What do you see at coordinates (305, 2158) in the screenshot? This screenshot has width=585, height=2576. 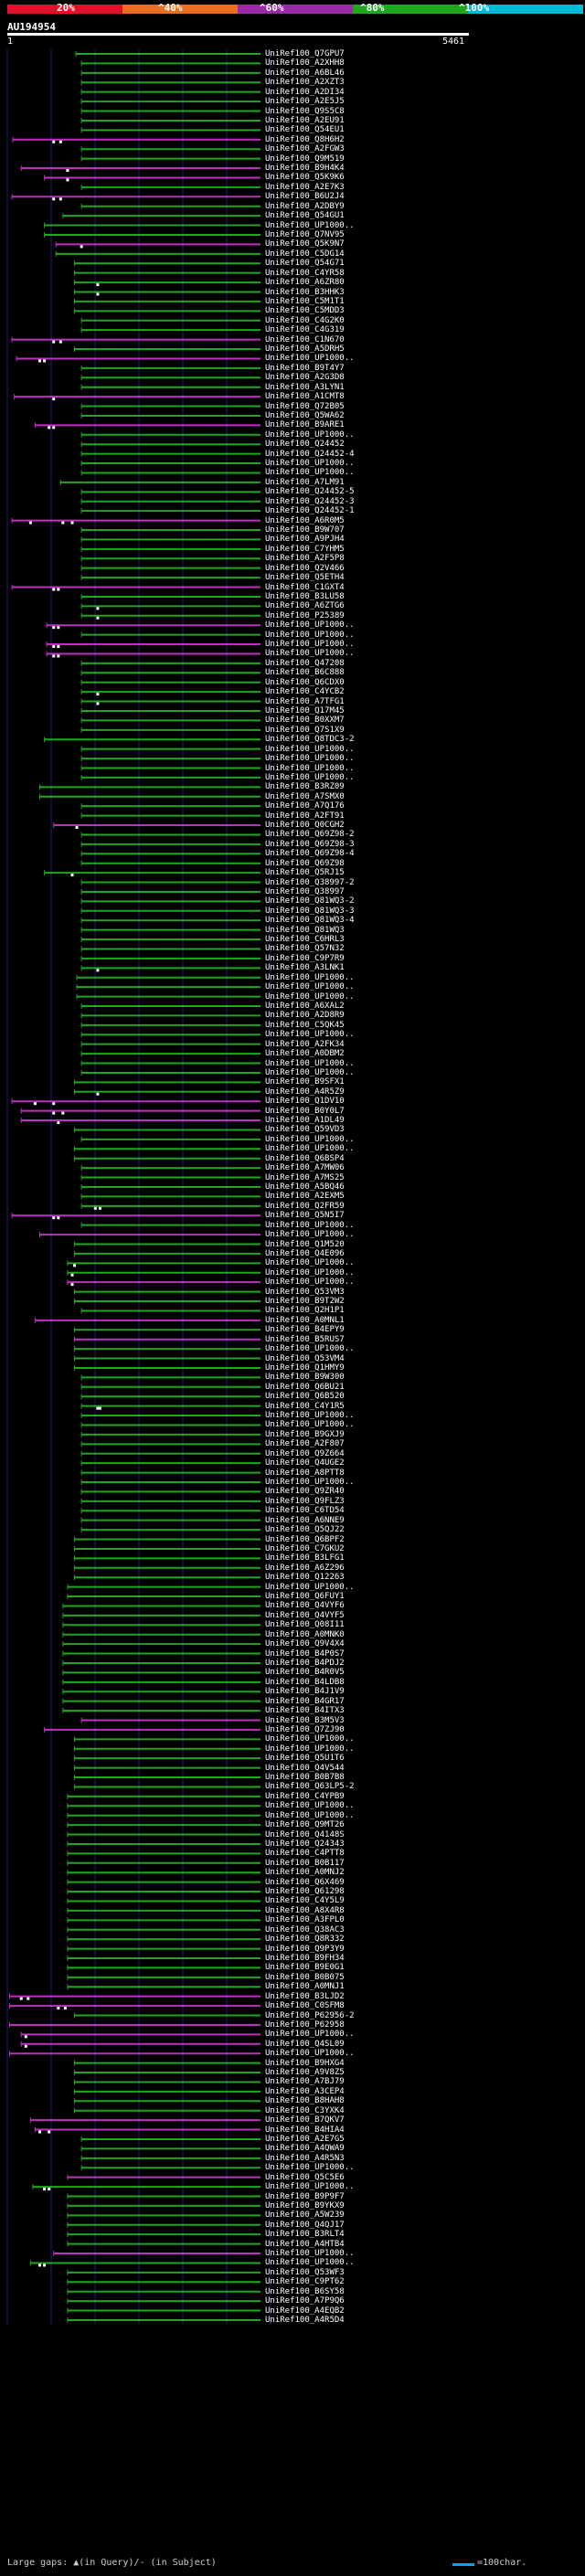 I see `hit-label: UniRef100_A4R5N3` at bounding box center [305, 2158].